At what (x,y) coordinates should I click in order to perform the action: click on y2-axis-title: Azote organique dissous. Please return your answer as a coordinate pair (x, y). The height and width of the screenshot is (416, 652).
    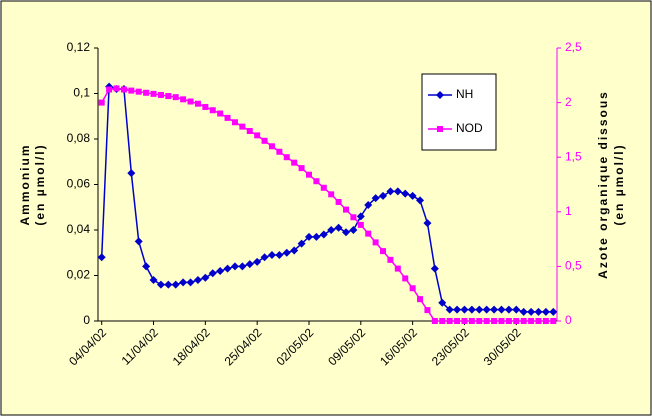
    Looking at the image, I should click on (603, 184).